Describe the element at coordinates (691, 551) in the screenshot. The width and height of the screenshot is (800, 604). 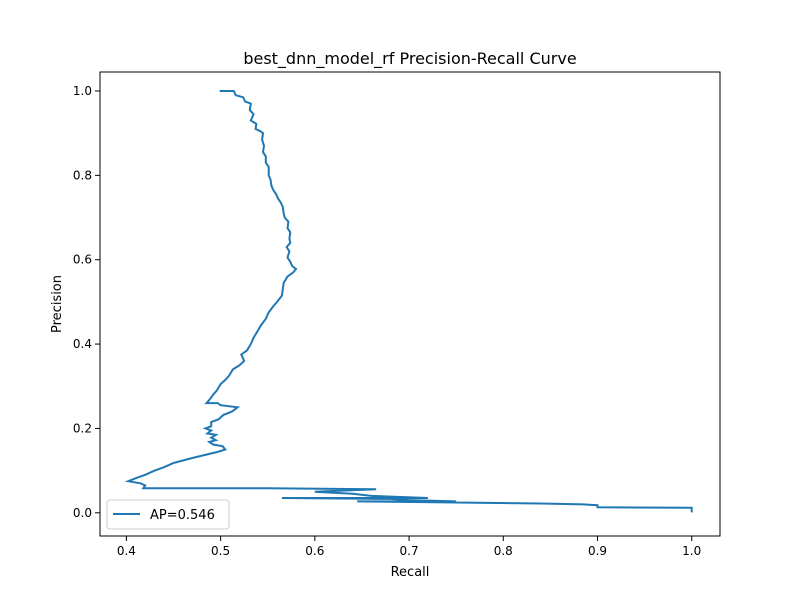
I see `x-tick-label: 1.0` at that location.